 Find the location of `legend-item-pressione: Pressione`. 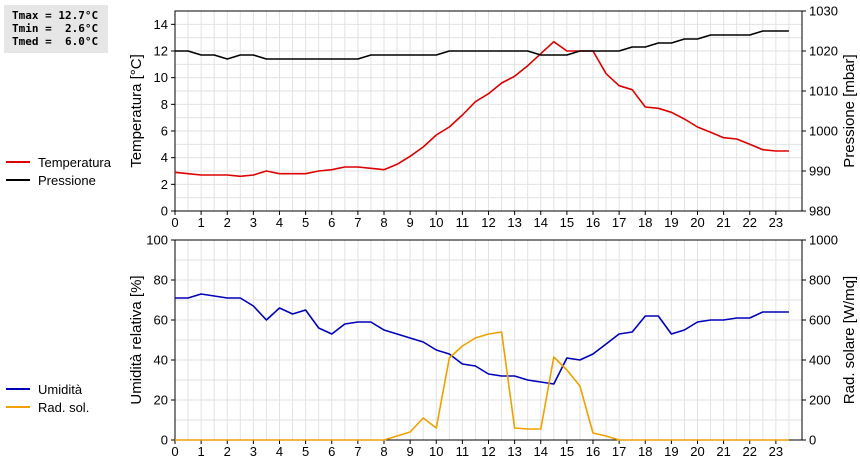

legend-item-pressione: Pressione is located at coordinates (58, 180).